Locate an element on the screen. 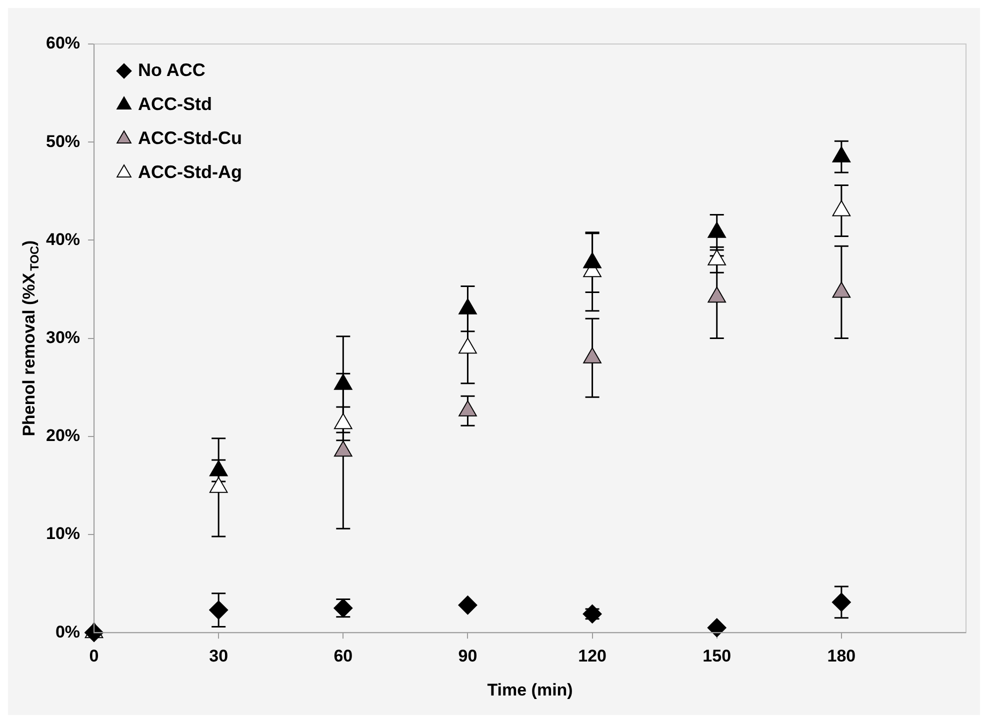  x-tick-label: 180 is located at coordinates (841, 656).